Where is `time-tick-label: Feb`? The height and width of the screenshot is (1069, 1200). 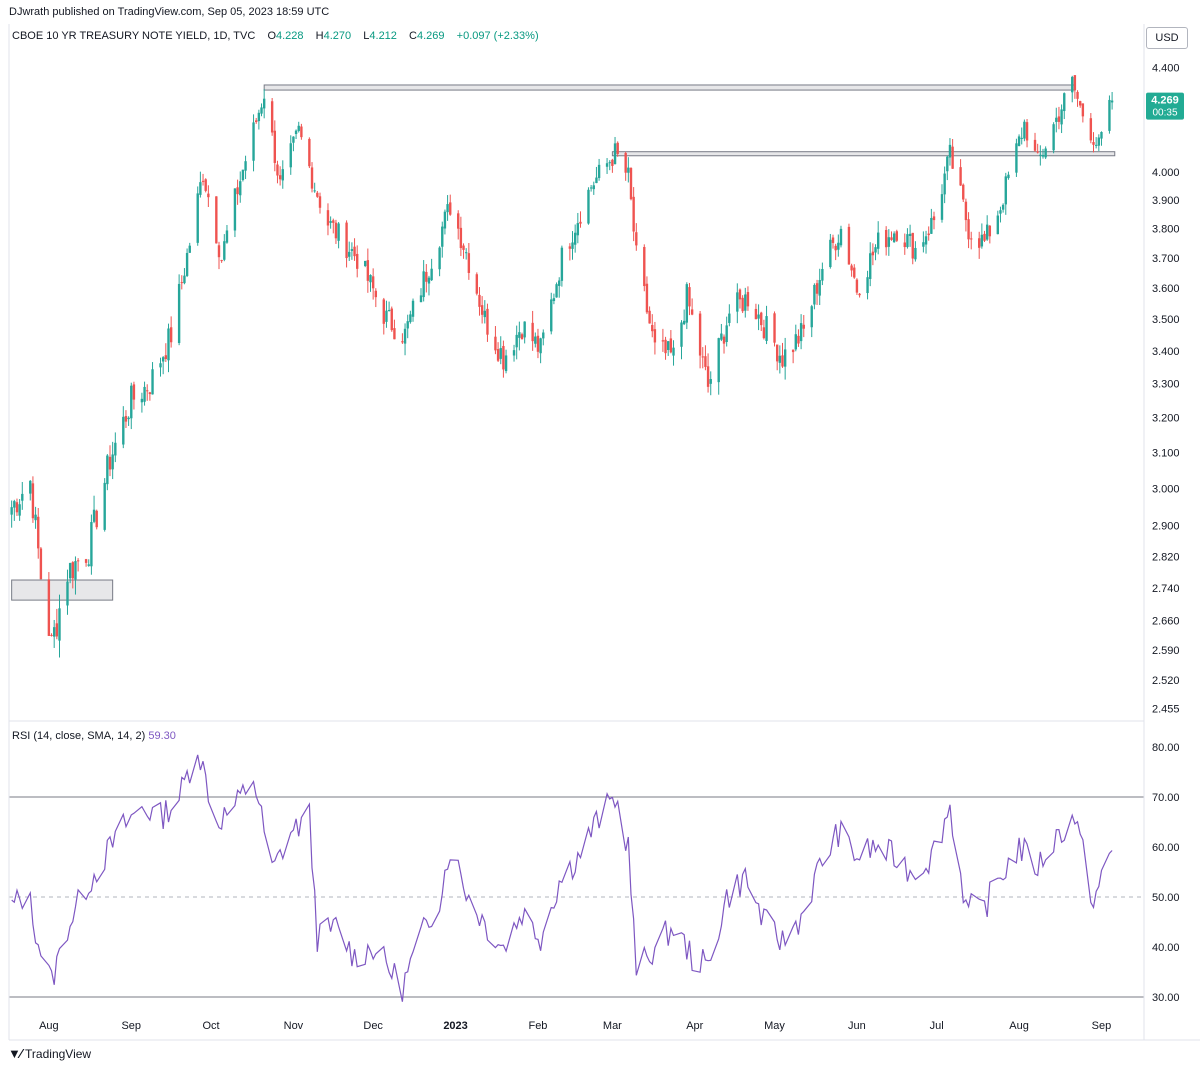 time-tick-label: Feb is located at coordinates (537, 1026).